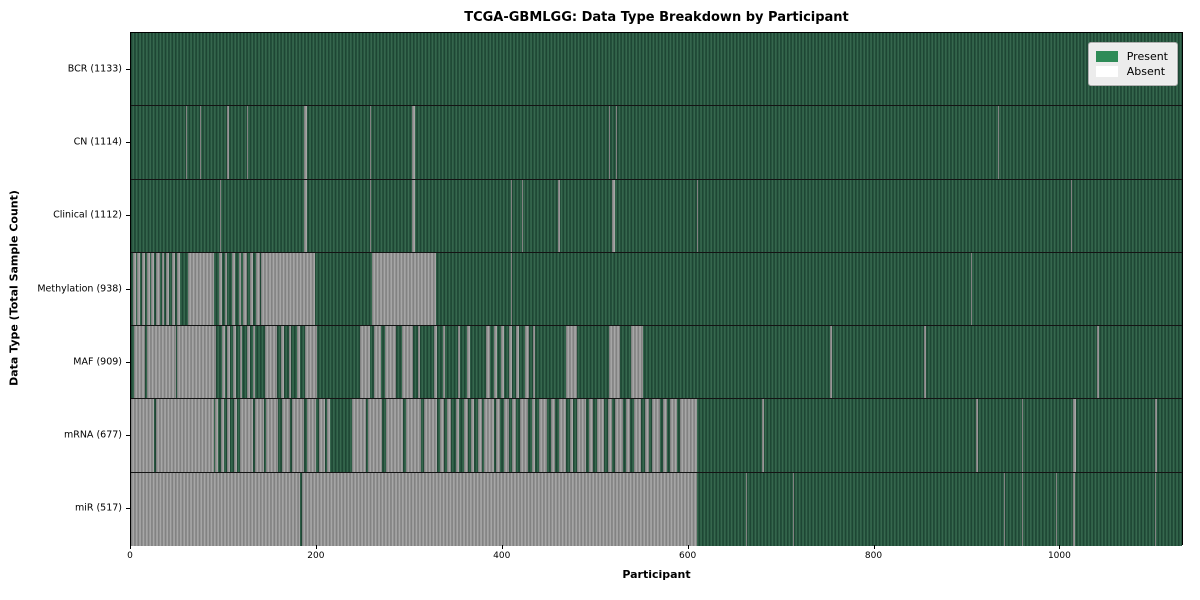  What do you see at coordinates (97, 142) in the screenshot?
I see `y-tick-label-CN: CN (1114)` at bounding box center [97, 142].